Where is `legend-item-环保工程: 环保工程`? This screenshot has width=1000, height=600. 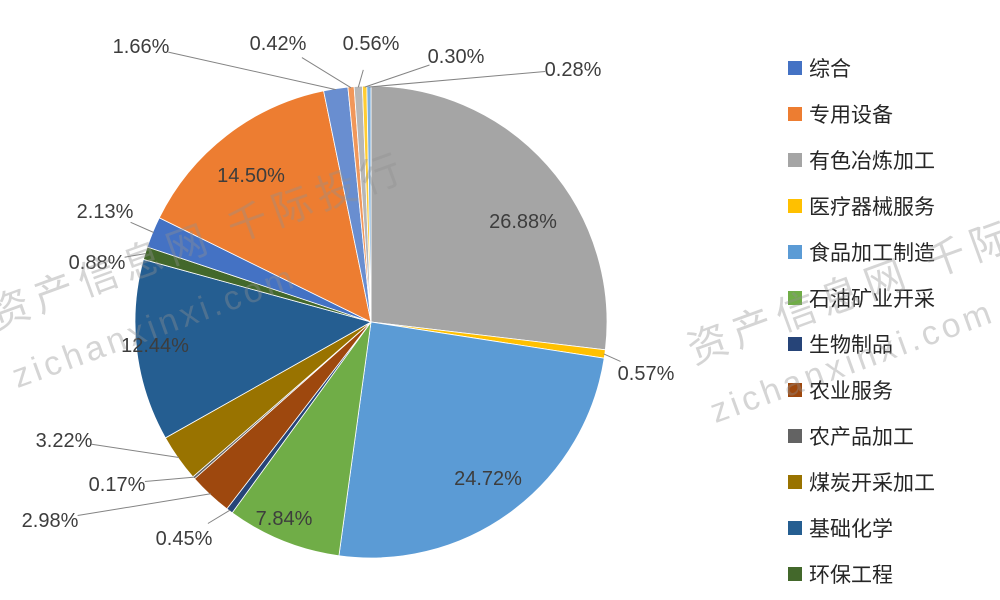 legend-item-环保工程: 环保工程 is located at coordinates (861, 574).